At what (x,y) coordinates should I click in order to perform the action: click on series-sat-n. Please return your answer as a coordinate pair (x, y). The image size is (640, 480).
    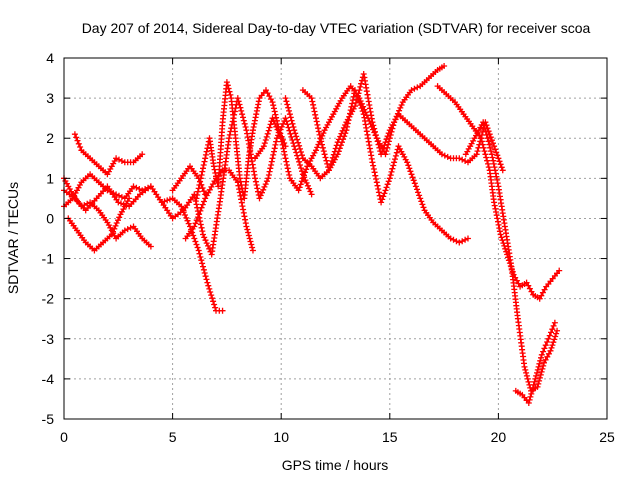
    Looking at the image, I should click on (511, 256).